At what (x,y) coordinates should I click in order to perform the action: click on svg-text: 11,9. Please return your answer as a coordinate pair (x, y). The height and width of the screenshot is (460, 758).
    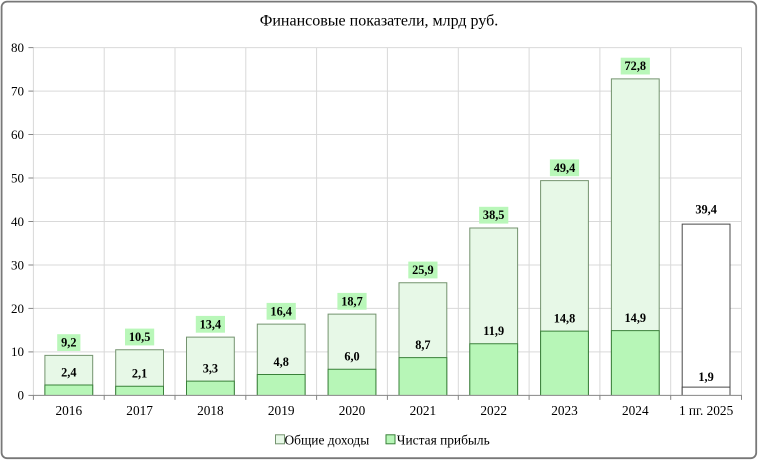
    Looking at the image, I should click on (493, 331).